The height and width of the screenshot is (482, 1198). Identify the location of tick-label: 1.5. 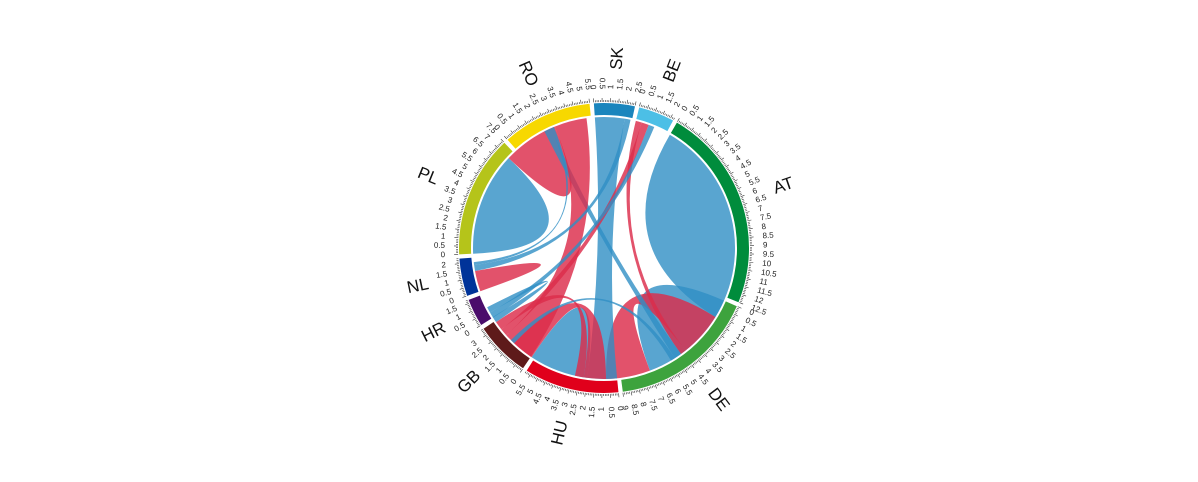
(620, 84).